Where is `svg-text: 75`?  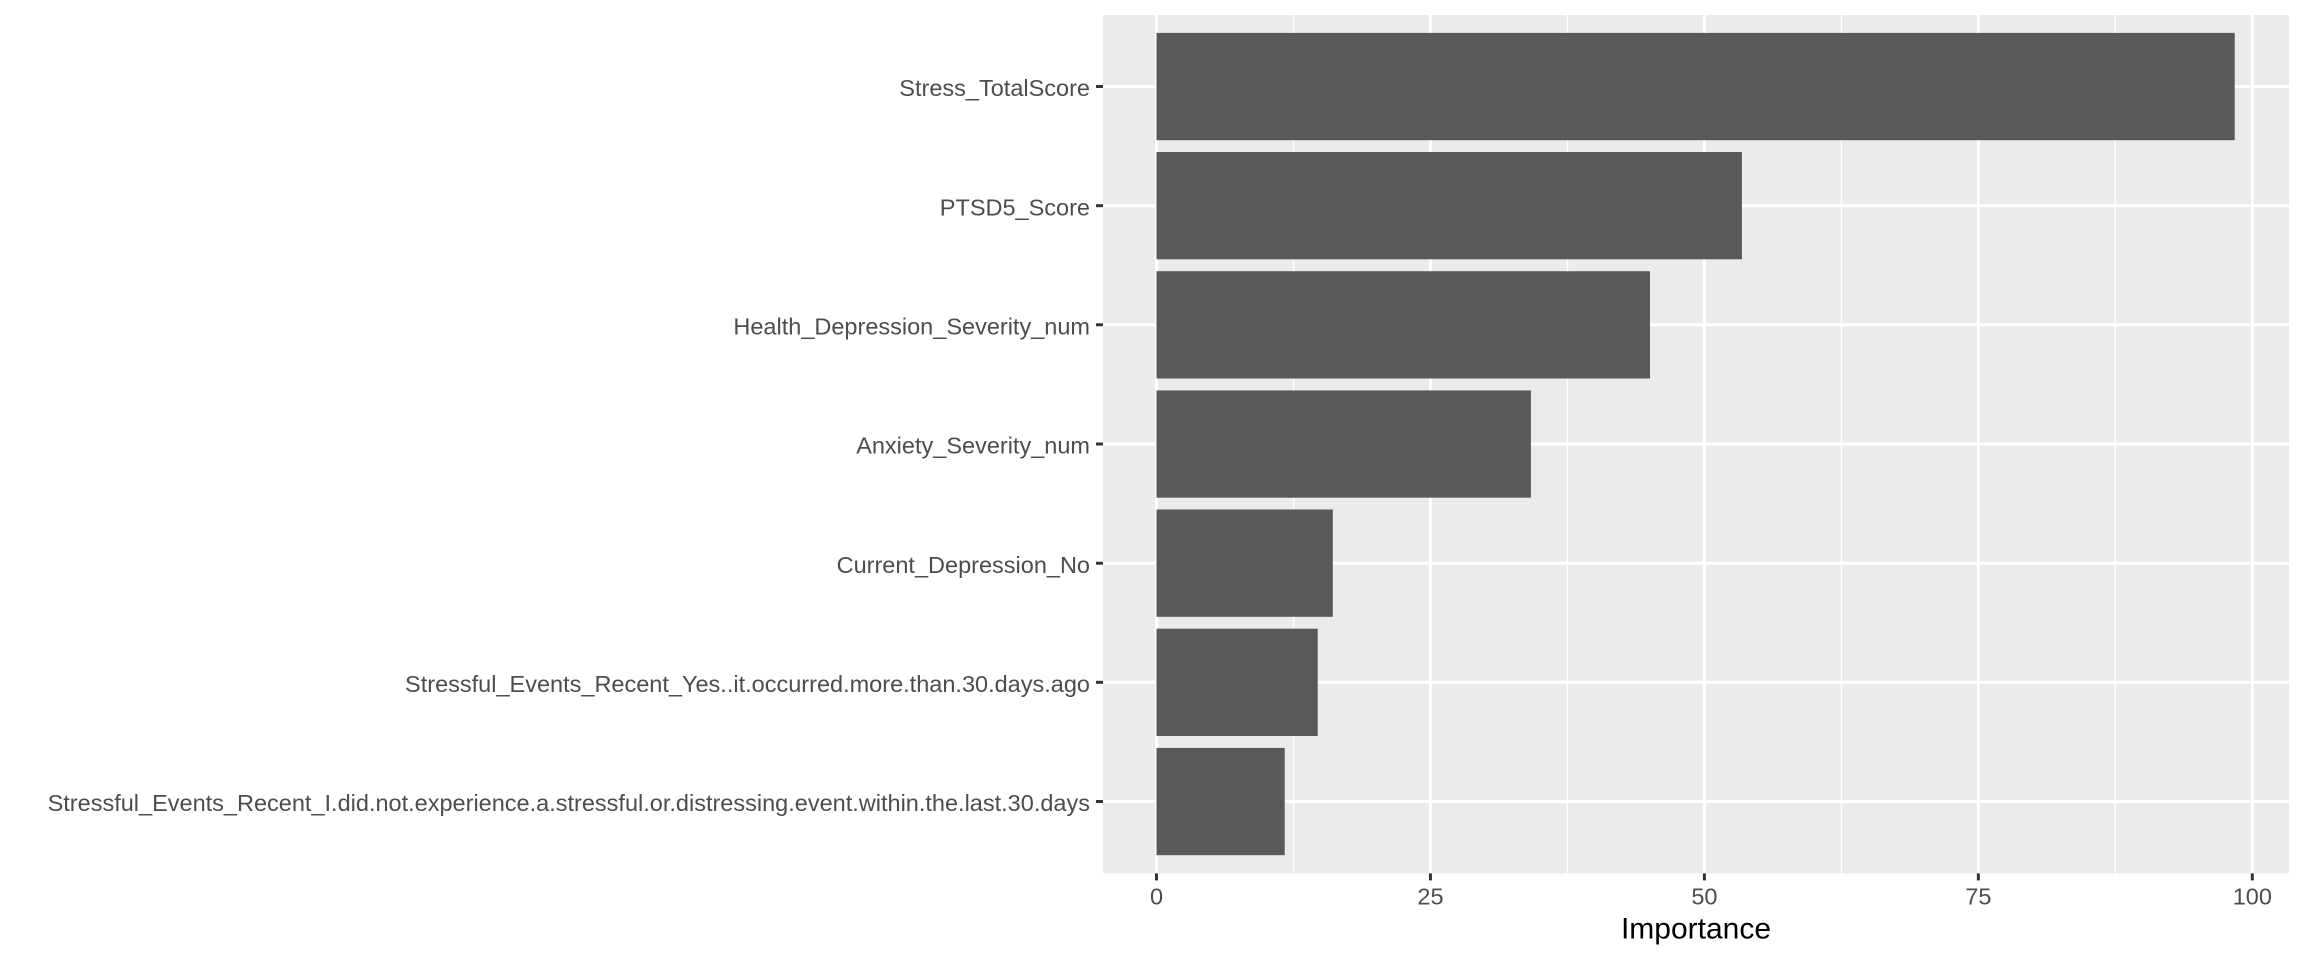 svg-text: 75 is located at coordinates (1978, 896).